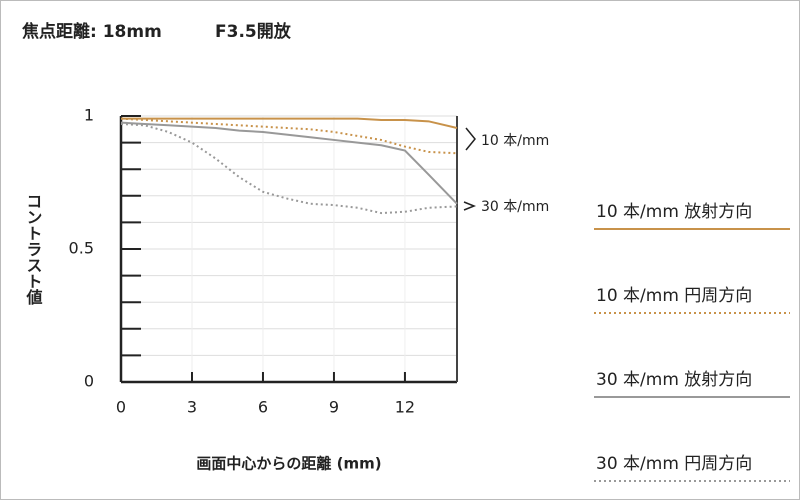 This screenshot has width=800, height=500. What do you see at coordinates (288, 464) in the screenshot?
I see `x-axis-label: 画面中心からの距離 (mm)` at bounding box center [288, 464].